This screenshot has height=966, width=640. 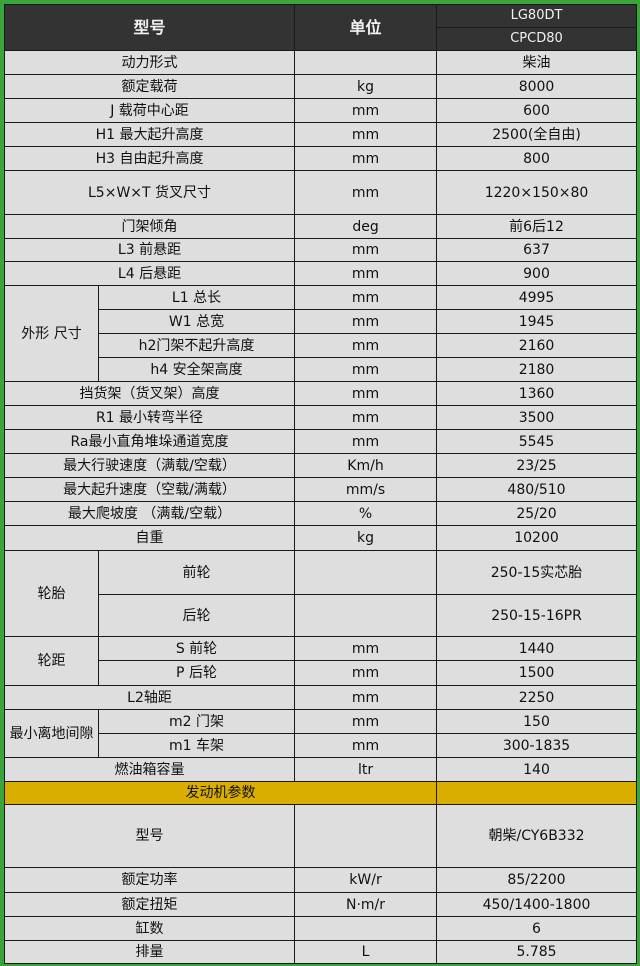 I want to click on table-row: 燃油箱容量 ltr 140, so click(x=320, y=769).